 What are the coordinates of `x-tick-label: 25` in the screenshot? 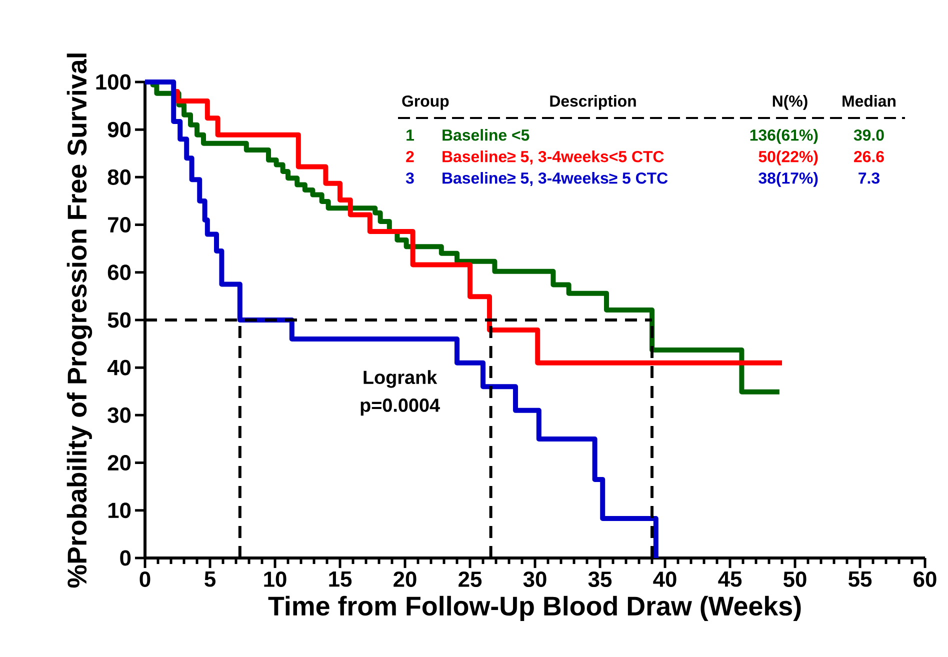 It's located at (470, 579).